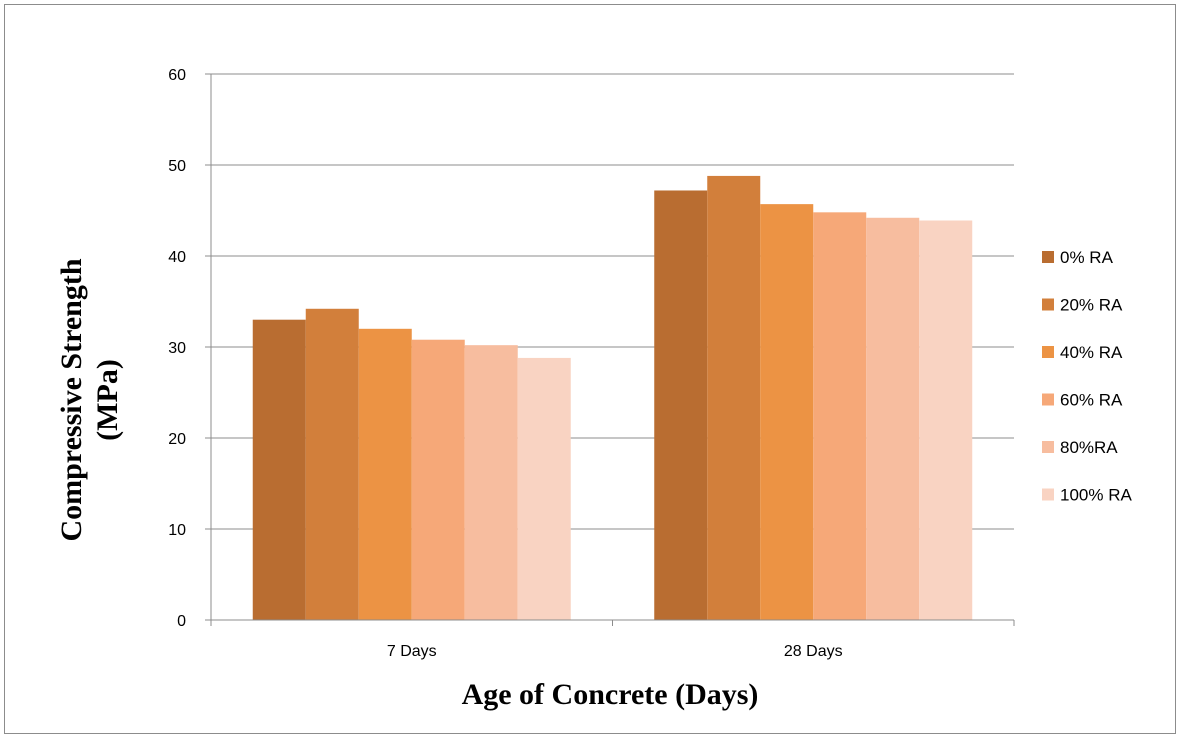  What do you see at coordinates (177, 257) in the screenshot?
I see `y-tick-label: 40` at bounding box center [177, 257].